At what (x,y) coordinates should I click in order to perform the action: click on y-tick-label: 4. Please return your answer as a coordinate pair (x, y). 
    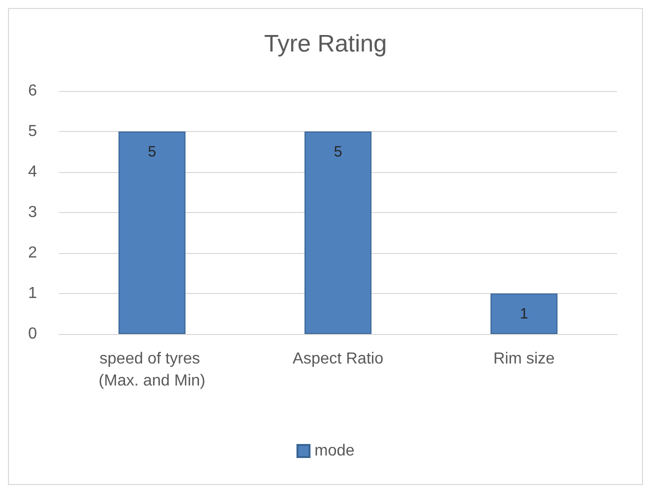
    Looking at the image, I should click on (33, 172).